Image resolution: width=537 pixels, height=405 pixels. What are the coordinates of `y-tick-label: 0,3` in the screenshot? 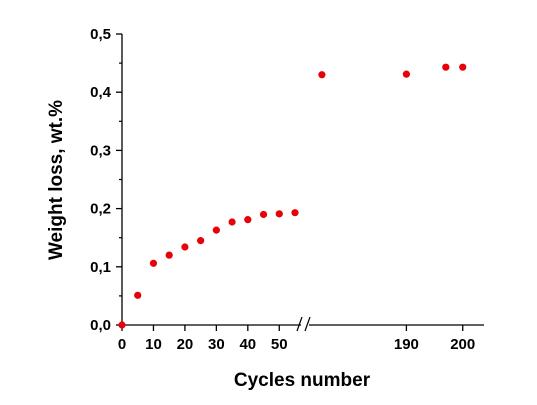 It's located at (100, 150).